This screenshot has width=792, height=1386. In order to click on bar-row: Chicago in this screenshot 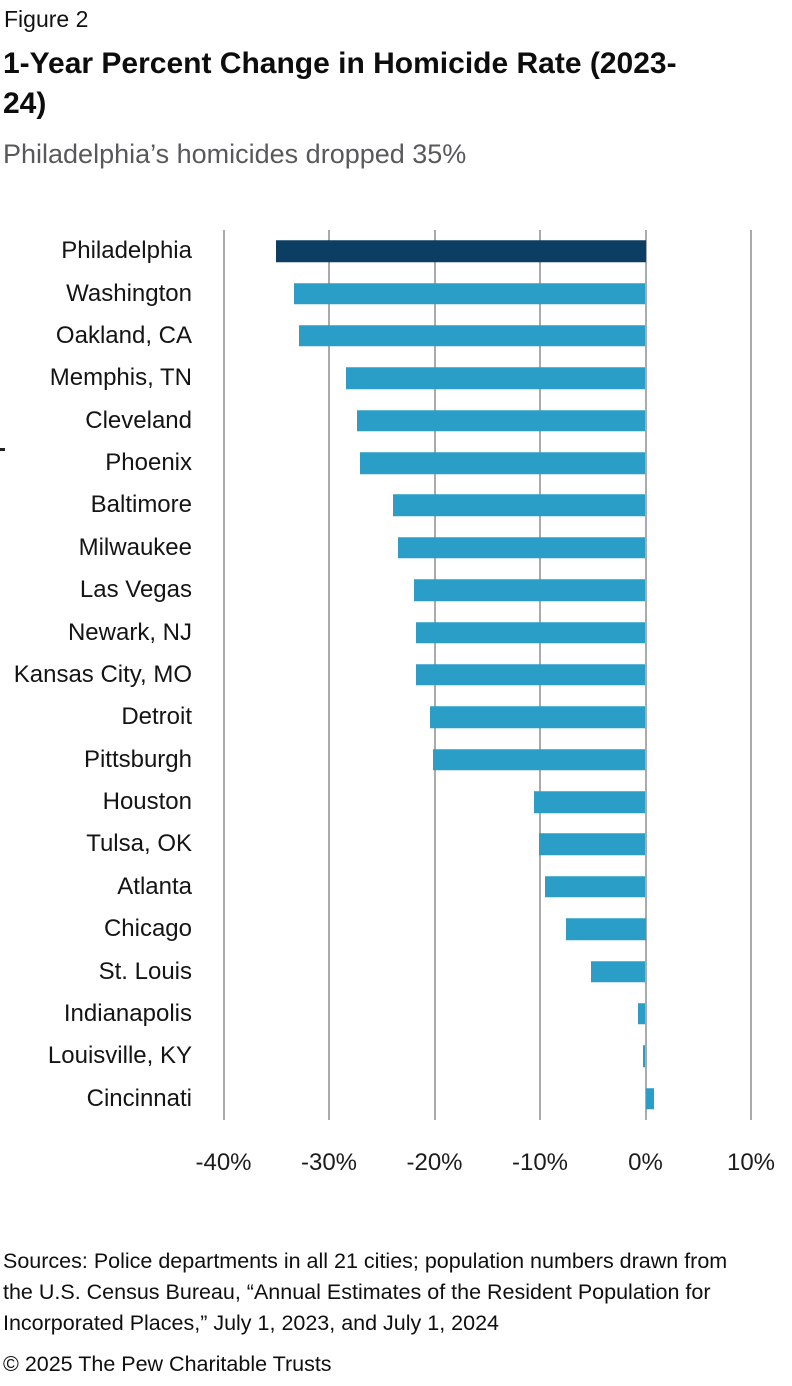, I will do `click(396, 929)`.